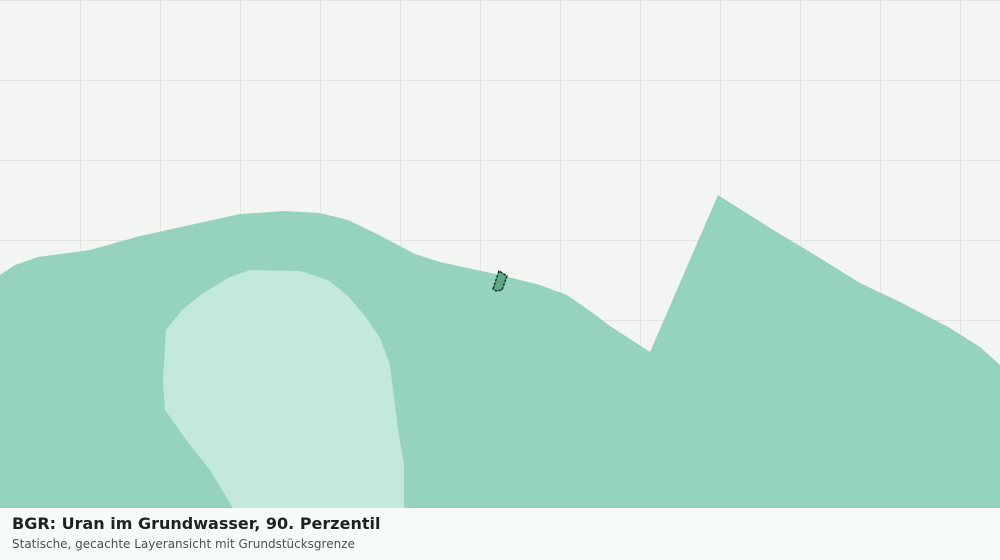 The height and width of the screenshot is (560, 1000). What do you see at coordinates (196, 523) in the screenshot?
I see `layer-title: BGR: Uran im Grundwasser, 90. Perzentil` at bounding box center [196, 523].